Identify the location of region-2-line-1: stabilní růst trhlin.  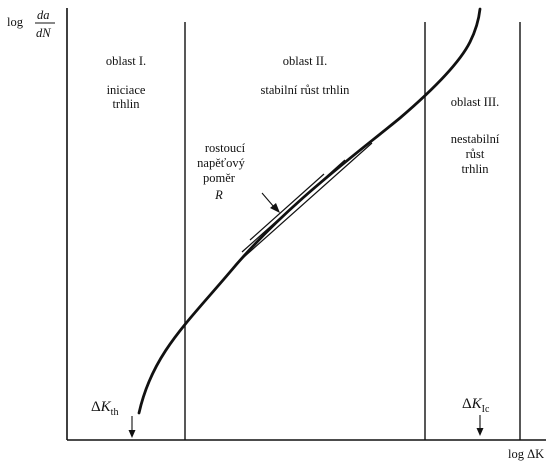
(306, 90).